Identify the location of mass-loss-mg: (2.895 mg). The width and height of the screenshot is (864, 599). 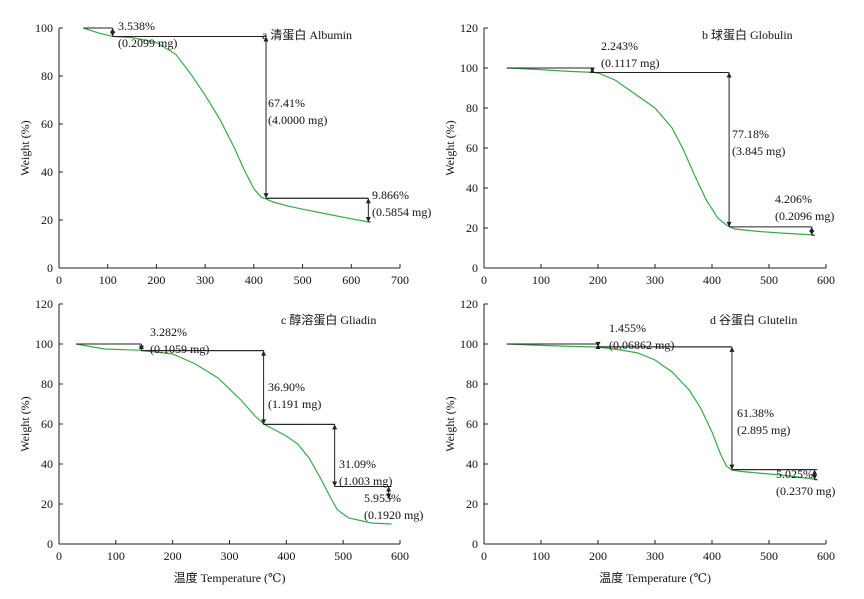
(763, 430).